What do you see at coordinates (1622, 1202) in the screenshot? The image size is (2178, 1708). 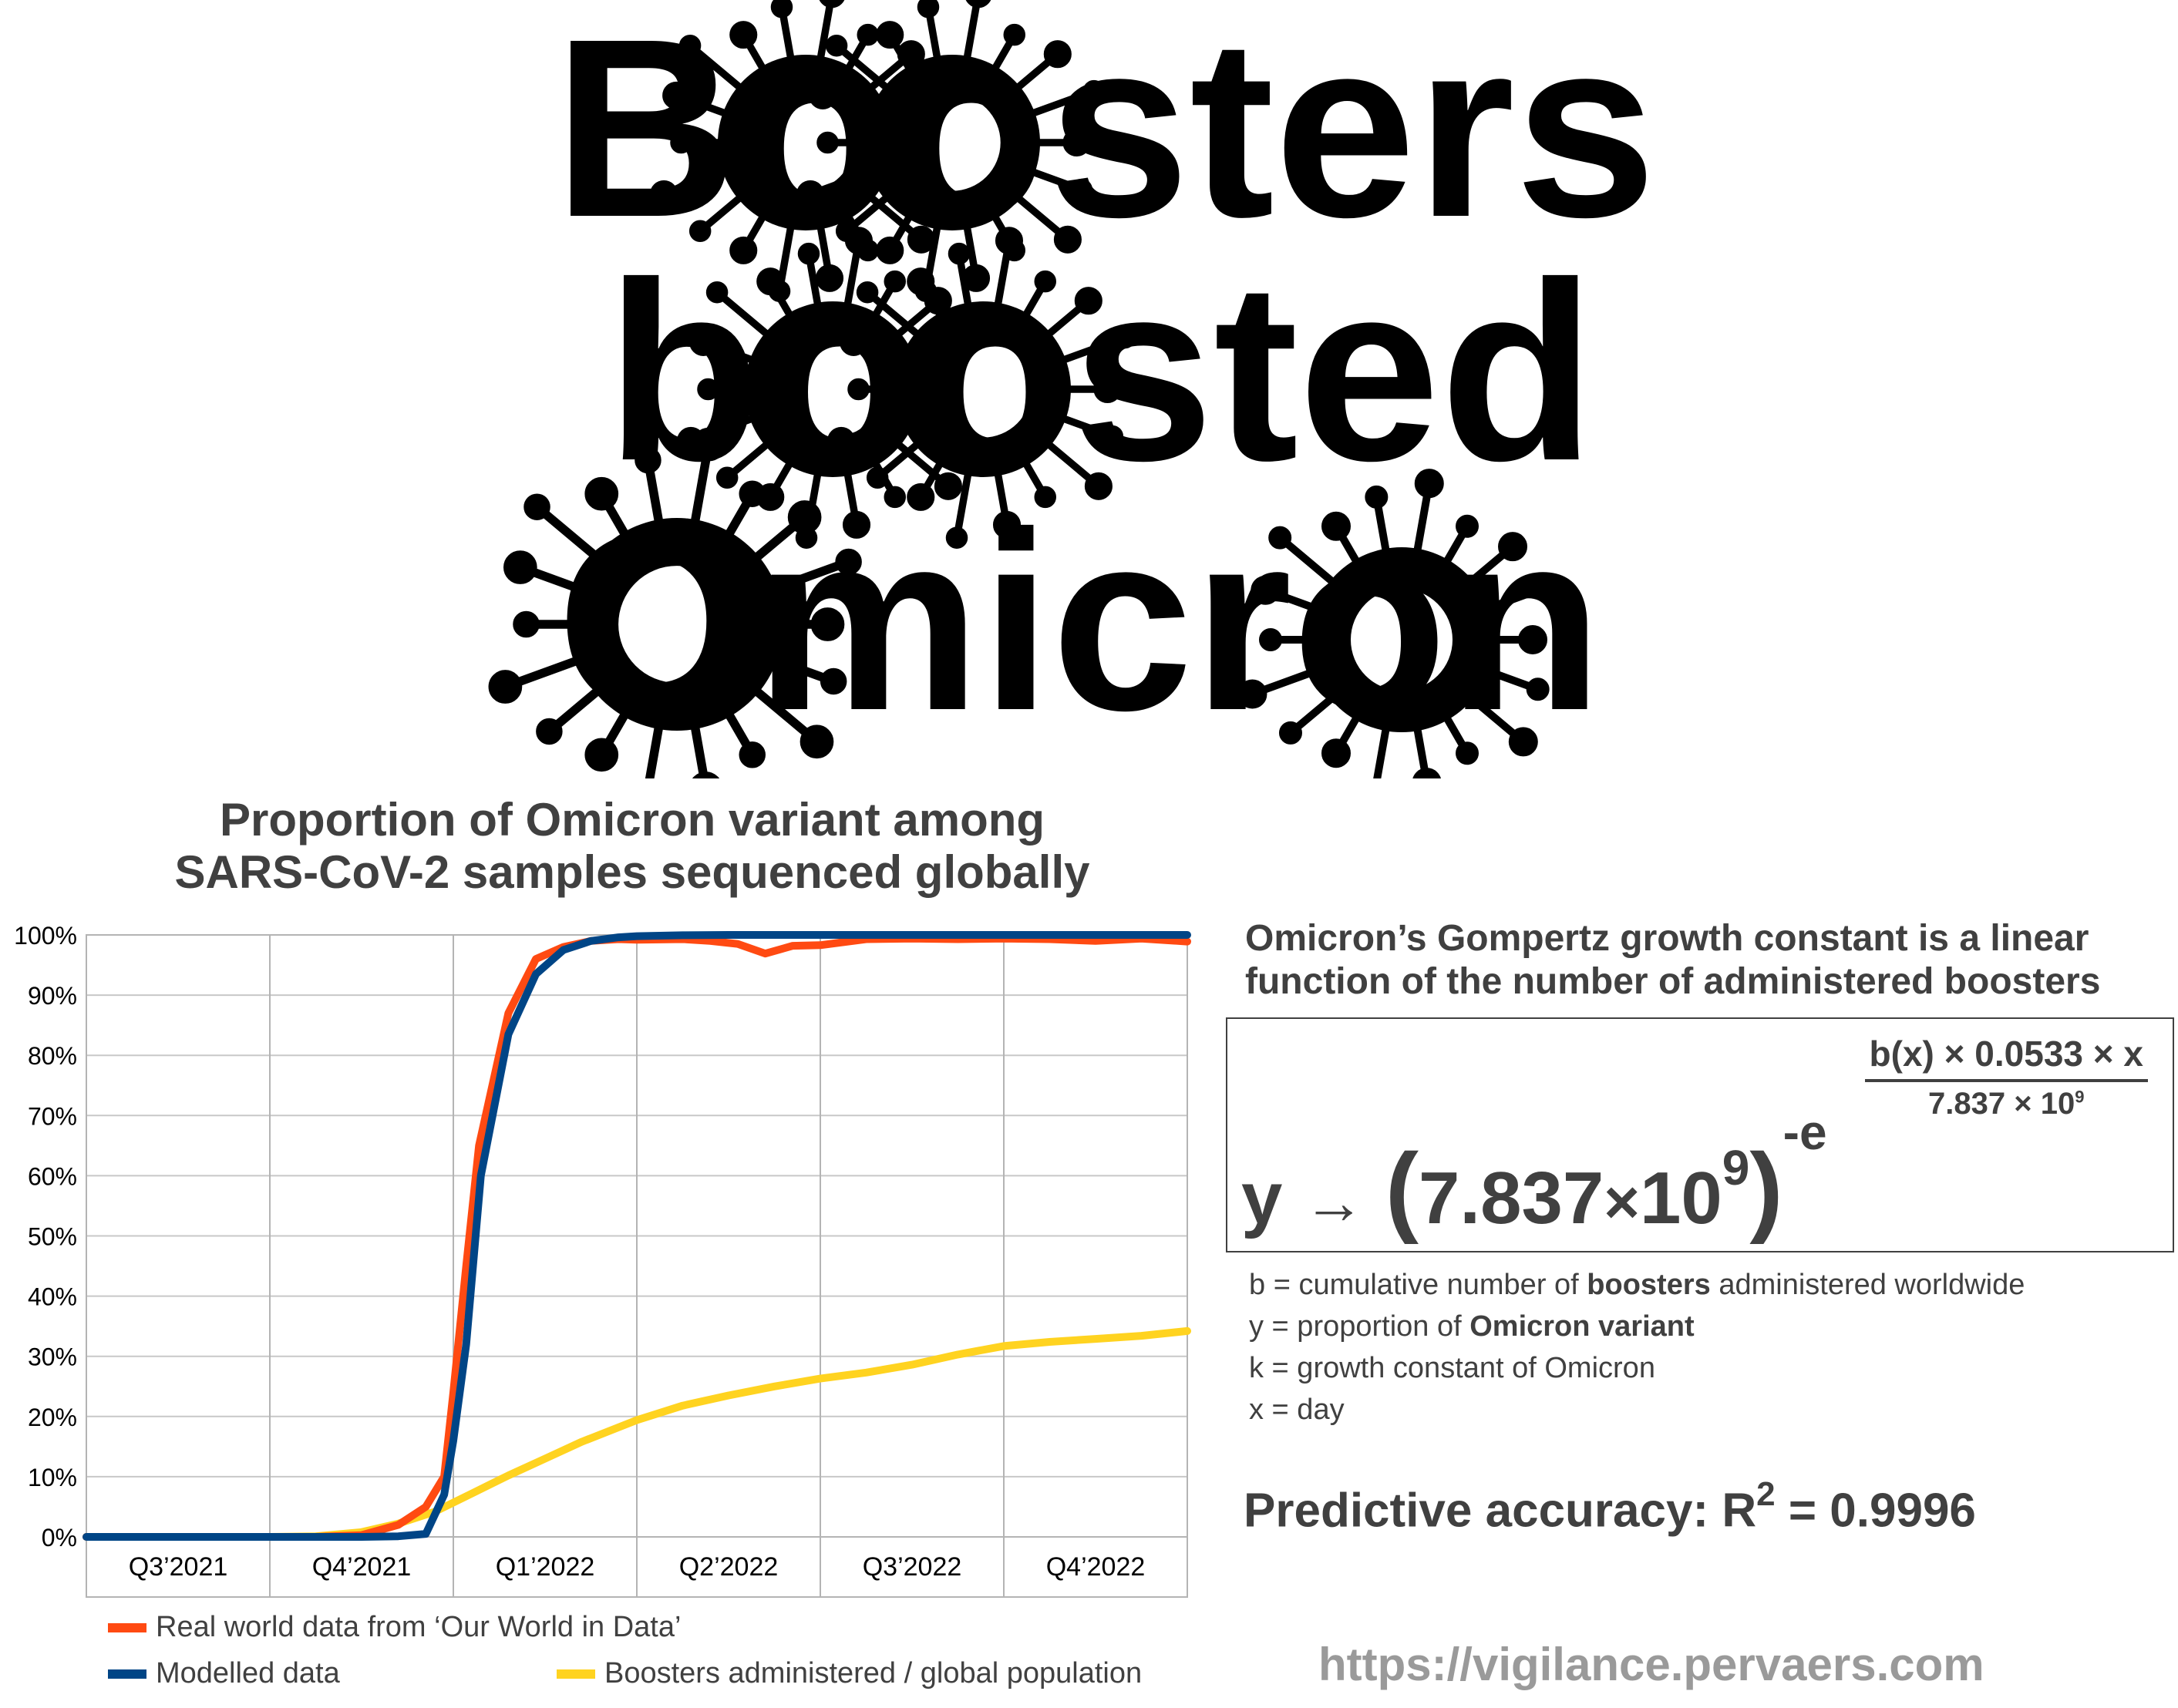 I see `formula-times: ×` at bounding box center [1622, 1202].